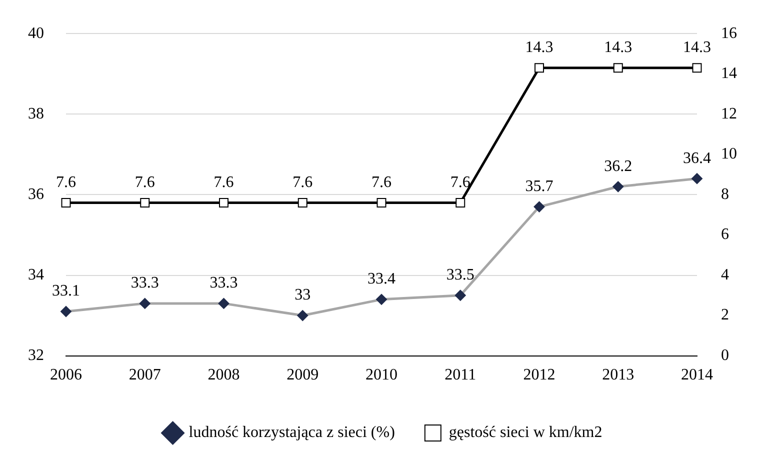 This screenshot has height=457, width=771. I want to click on y2-tick-label: 10, so click(729, 154).